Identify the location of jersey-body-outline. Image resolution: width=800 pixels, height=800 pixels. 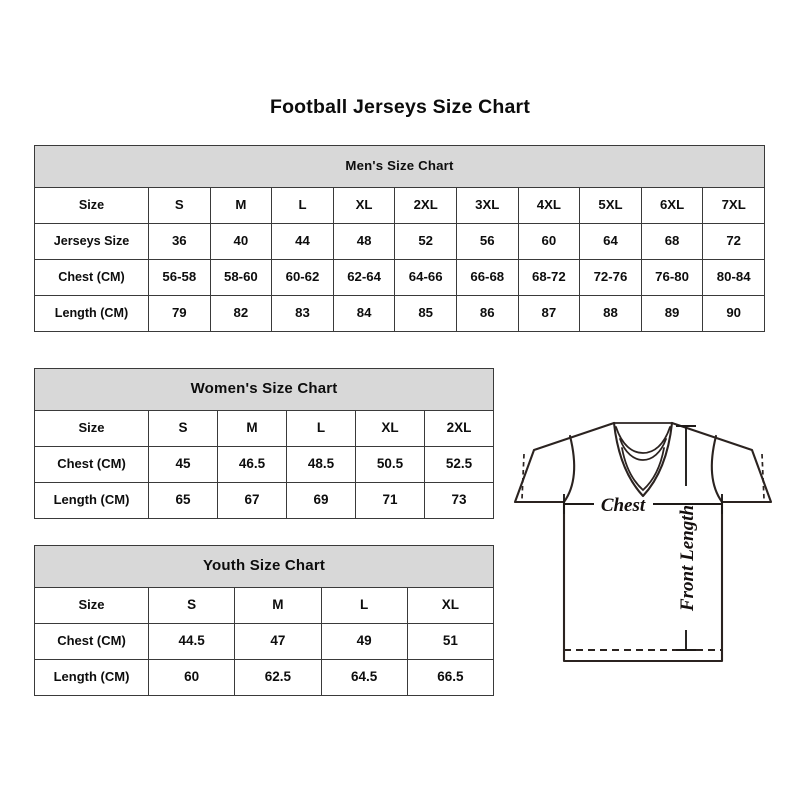
(643, 542).